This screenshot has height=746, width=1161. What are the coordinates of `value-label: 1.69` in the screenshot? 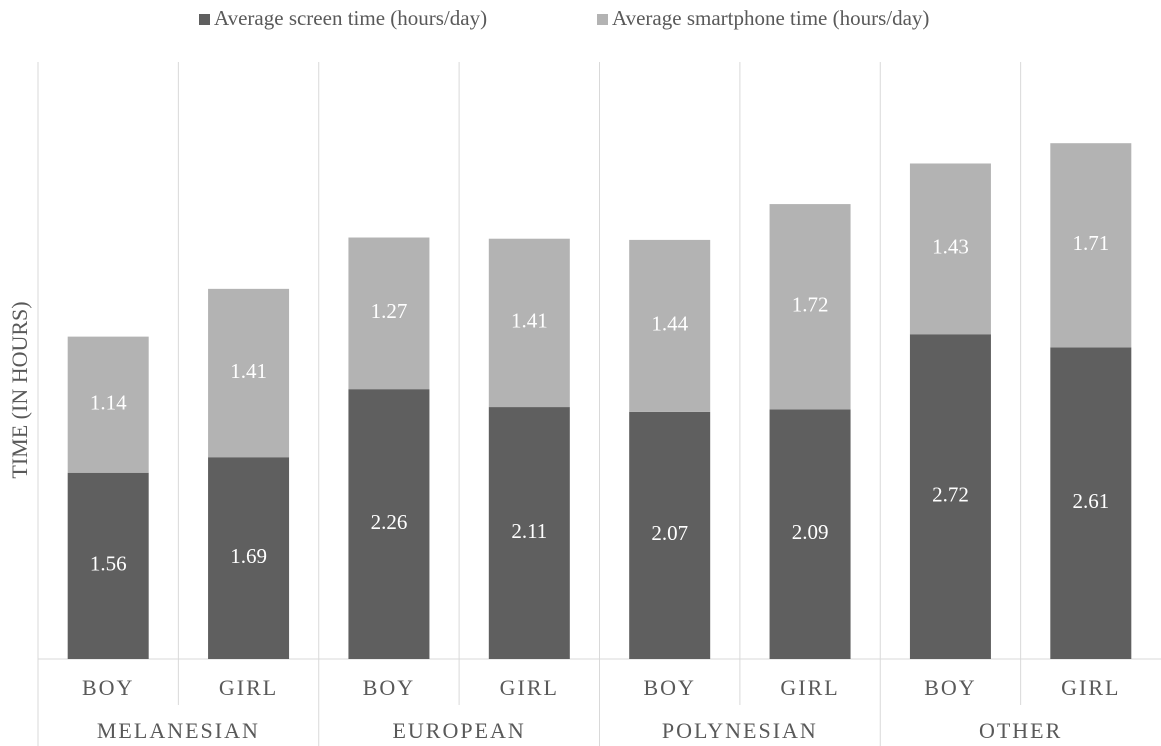 It's located at (248, 556).